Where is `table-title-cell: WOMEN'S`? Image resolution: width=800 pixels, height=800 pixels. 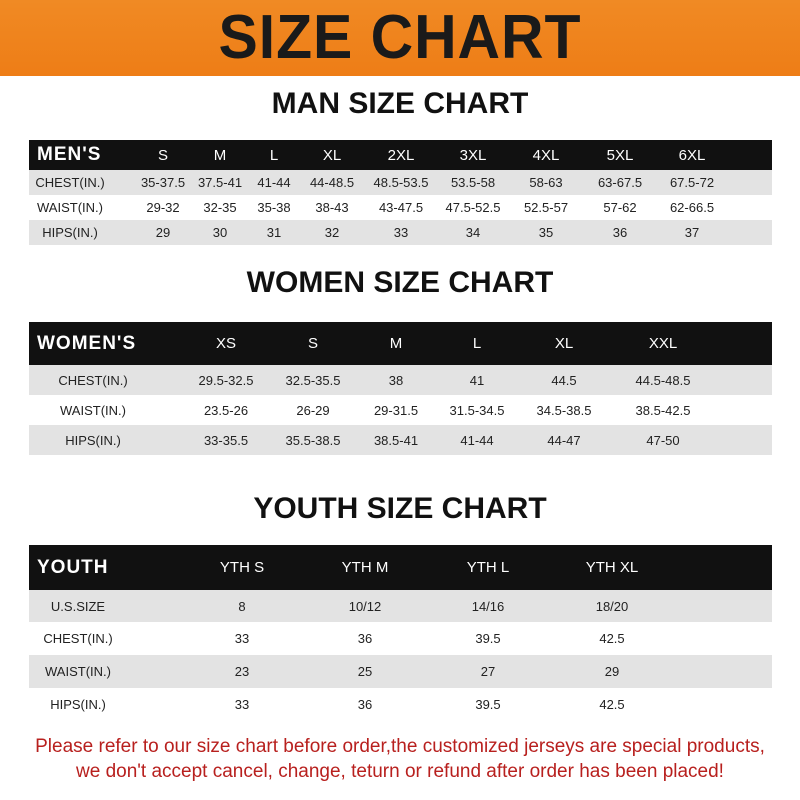 table-title-cell: WOMEN'S is located at coordinates (87, 343).